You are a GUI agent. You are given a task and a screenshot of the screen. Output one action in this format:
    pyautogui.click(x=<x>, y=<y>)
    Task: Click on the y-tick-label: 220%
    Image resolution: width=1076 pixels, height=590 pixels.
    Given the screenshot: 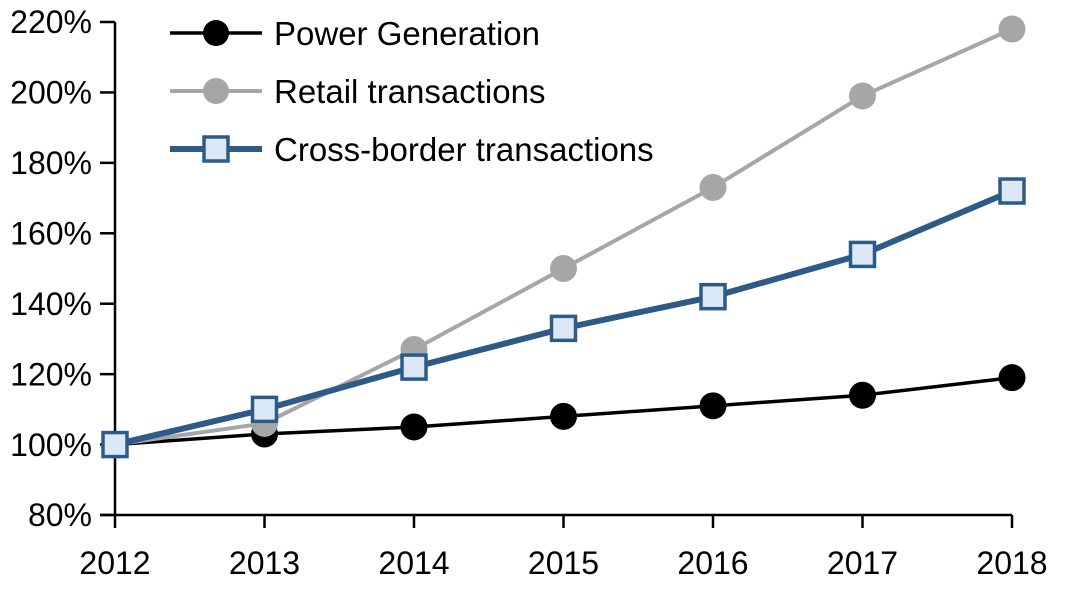 What is the action you would take?
    pyautogui.click(x=51, y=22)
    